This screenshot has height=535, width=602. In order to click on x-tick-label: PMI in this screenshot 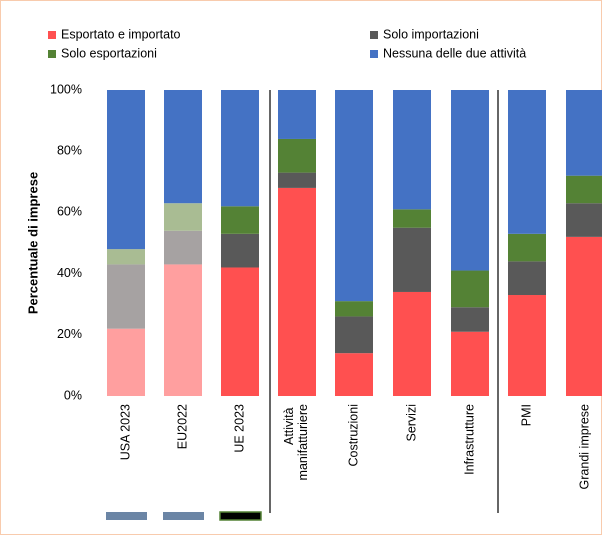, I will do `click(526, 415)`.